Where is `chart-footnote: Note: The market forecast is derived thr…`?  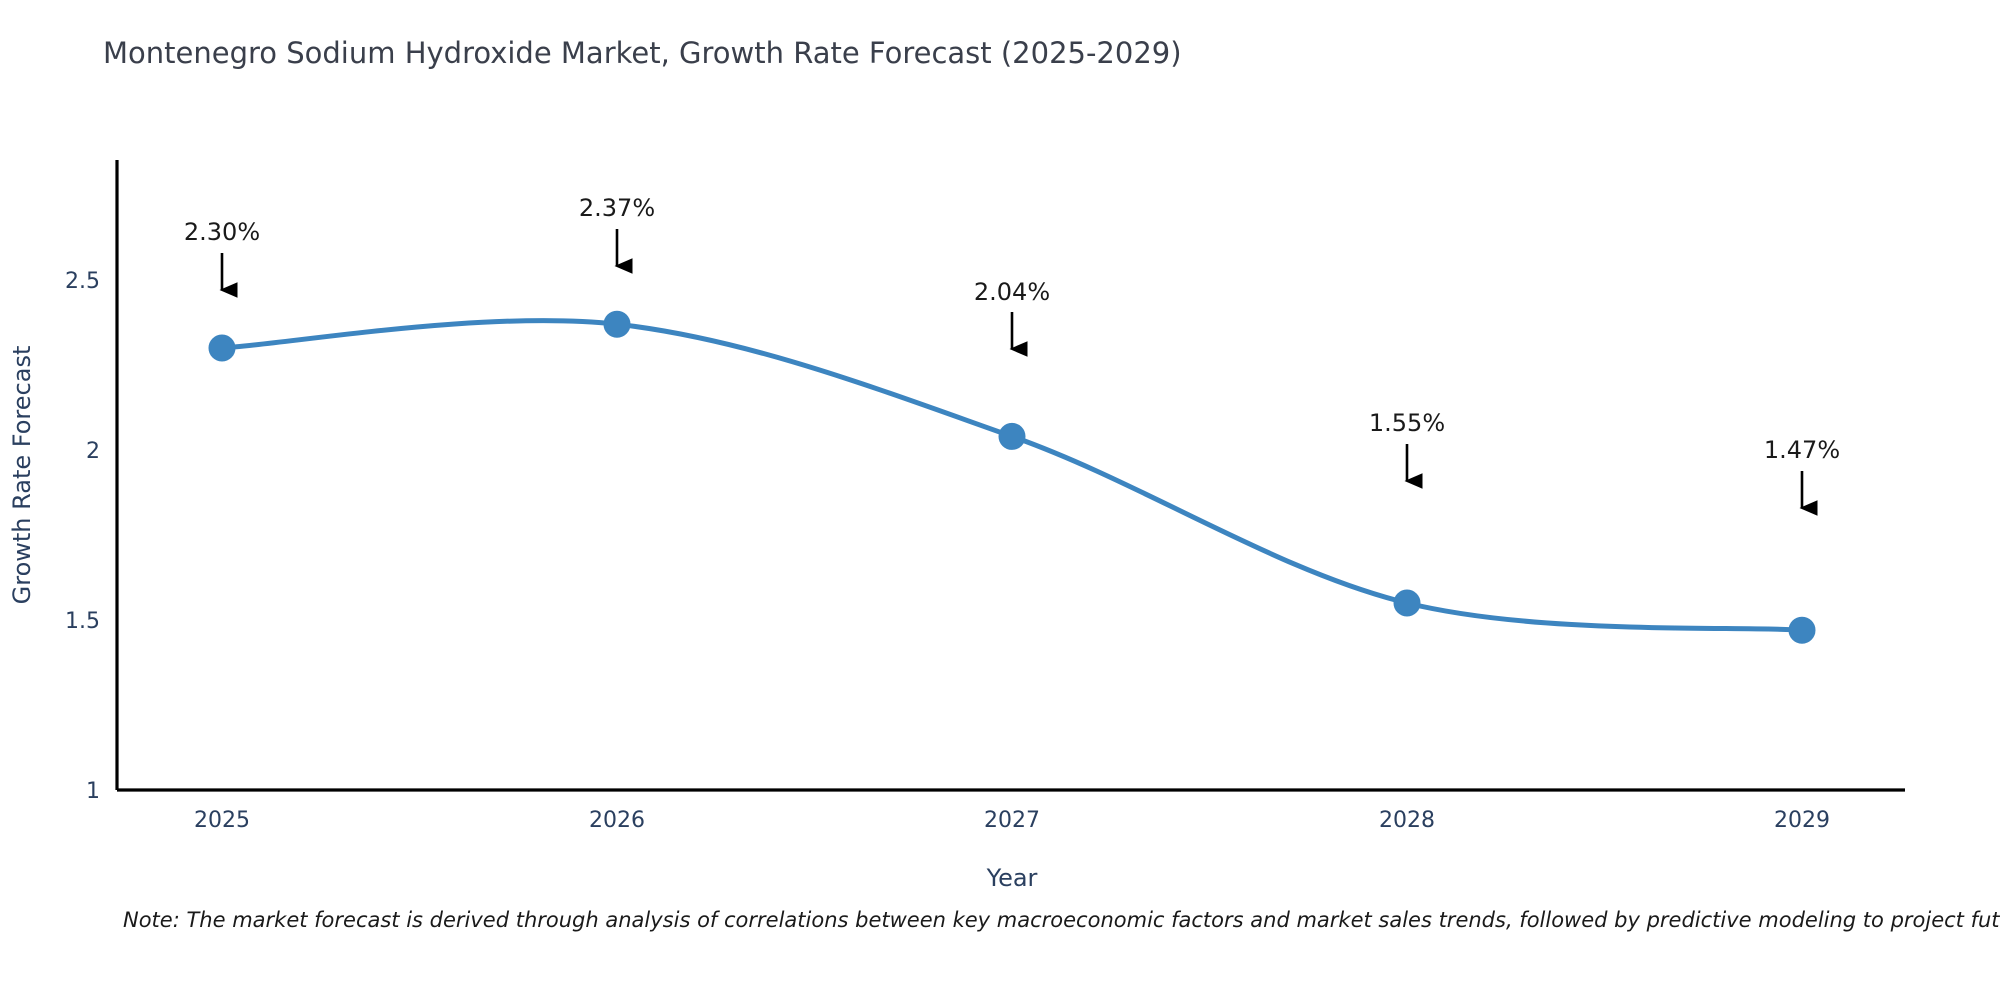 chart-footnote: Note: The market forecast is derived thr… is located at coordinates (1061, 920).